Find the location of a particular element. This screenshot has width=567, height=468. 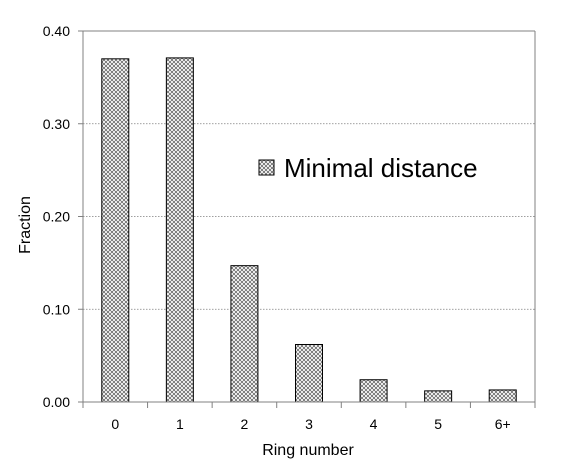

x-tick-label: 6+ is located at coordinates (503, 424).